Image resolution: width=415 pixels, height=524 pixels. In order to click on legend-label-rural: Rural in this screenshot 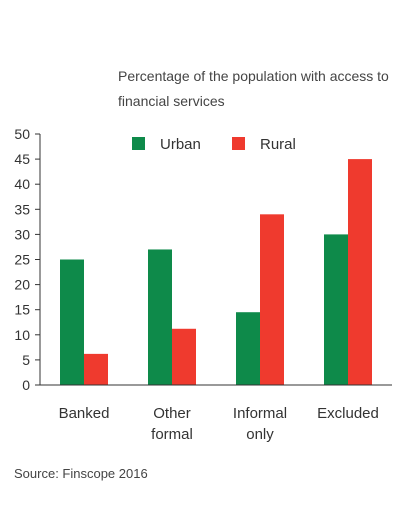, I will do `click(278, 144)`.